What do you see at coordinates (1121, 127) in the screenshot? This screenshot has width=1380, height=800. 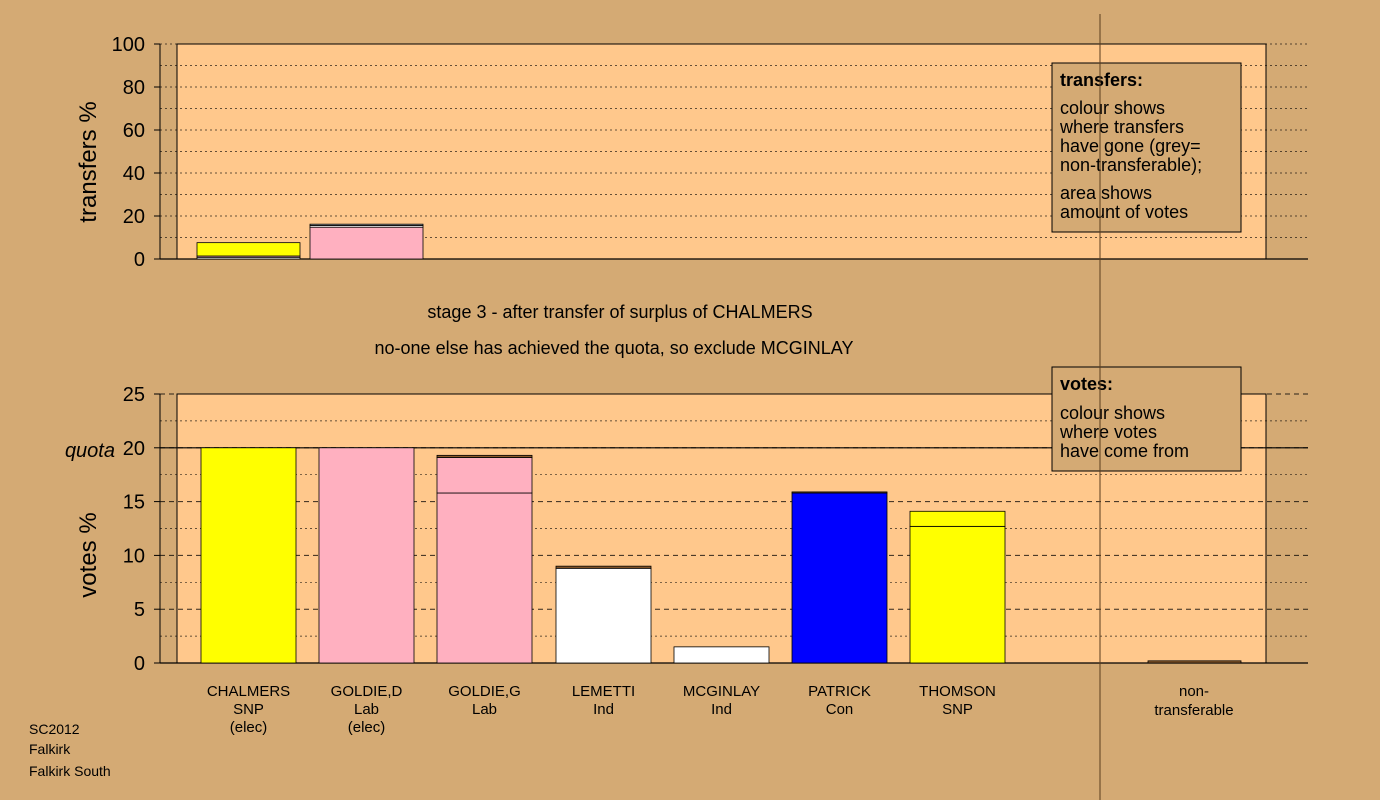 I see `transfers-legend-line: where transfers` at bounding box center [1121, 127].